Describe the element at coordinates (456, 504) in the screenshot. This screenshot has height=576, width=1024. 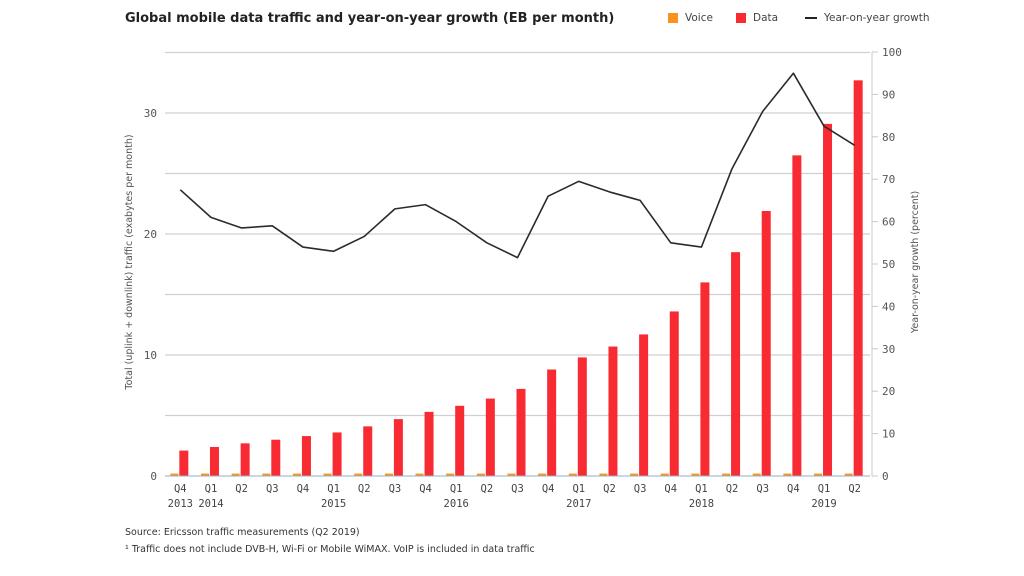
I see `x-year-label: 2016` at that location.